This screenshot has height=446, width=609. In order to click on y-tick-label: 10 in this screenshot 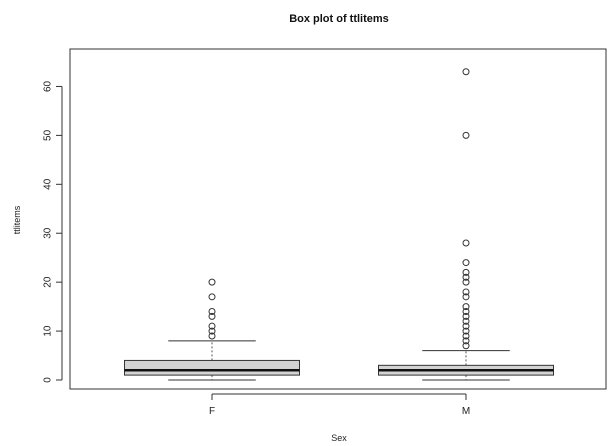, I will do `click(48, 331)`.